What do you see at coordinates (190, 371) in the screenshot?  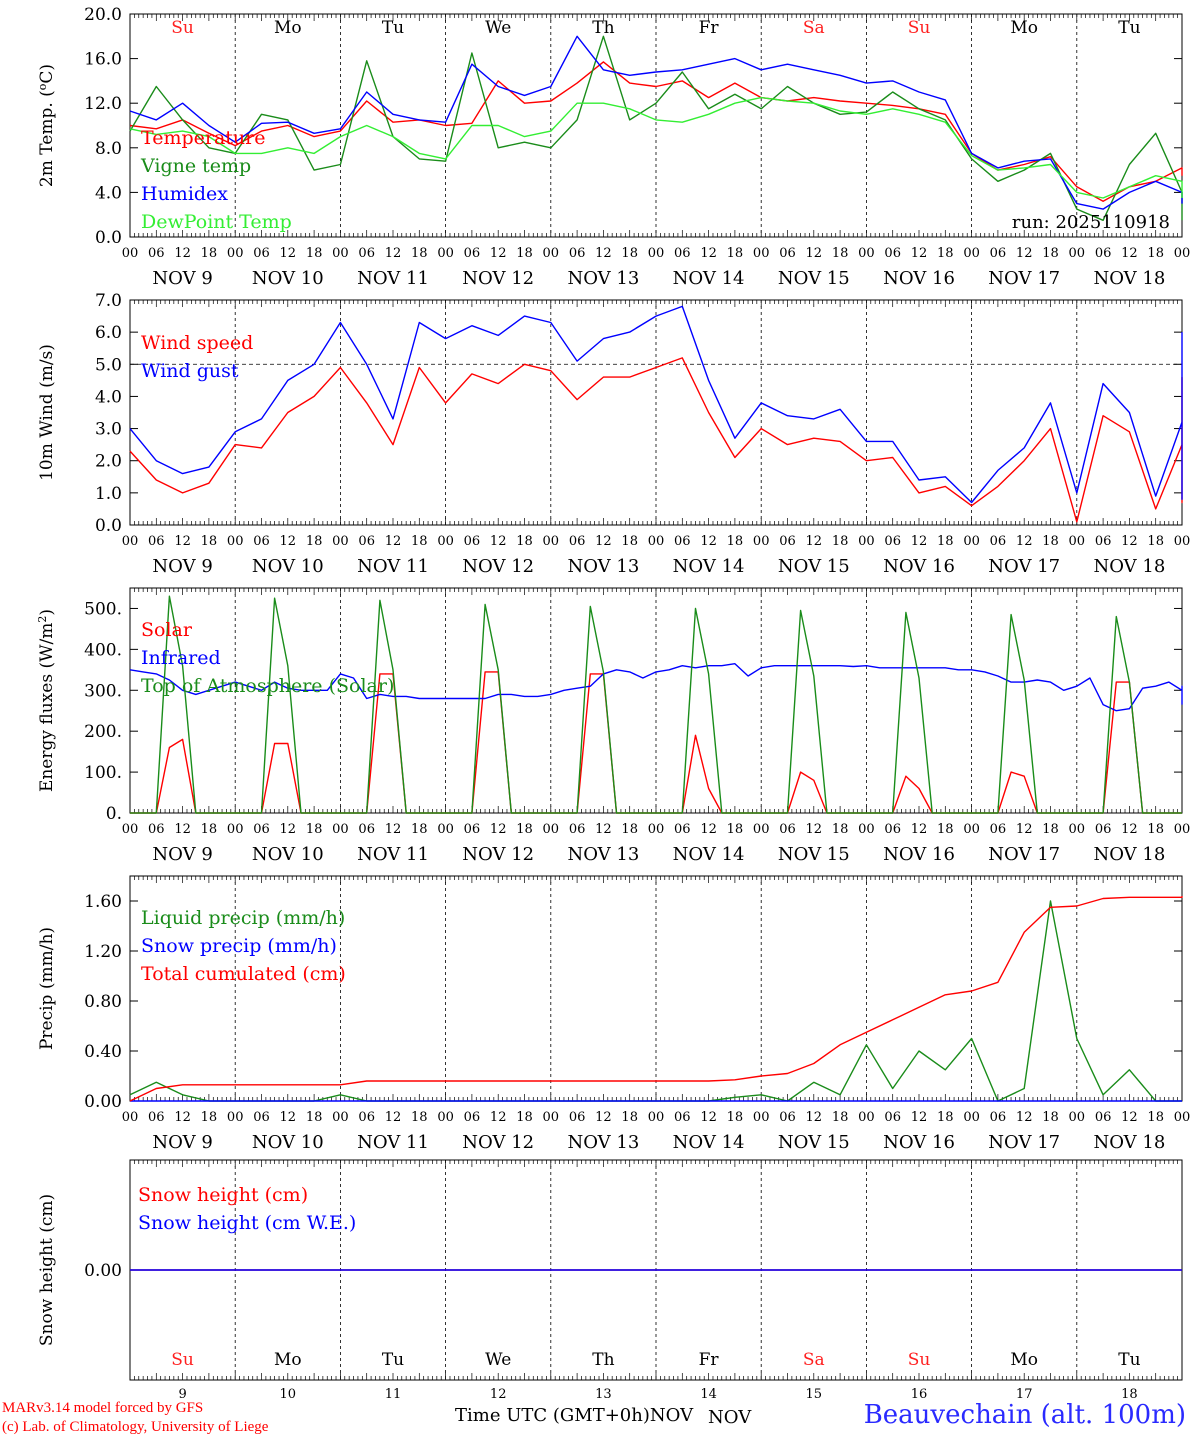 I see `legend-entry: Wind gust` at bounding box center [190, 371].